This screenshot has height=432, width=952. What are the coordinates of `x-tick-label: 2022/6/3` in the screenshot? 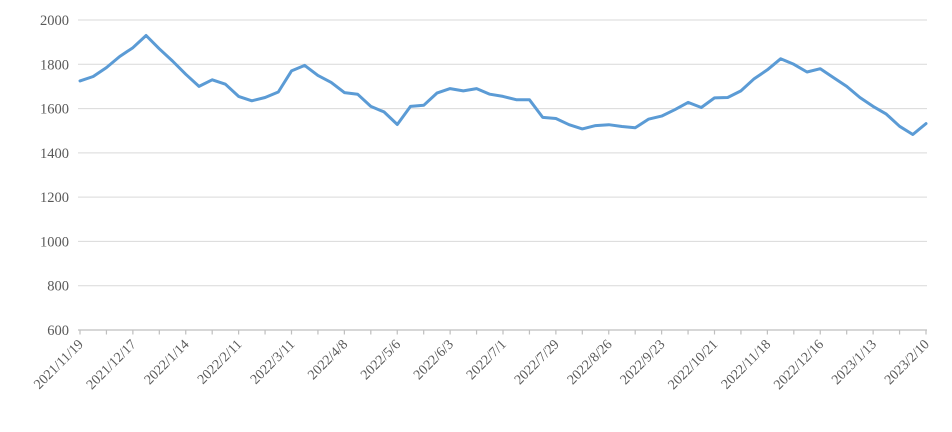 It's located at (434, 360).